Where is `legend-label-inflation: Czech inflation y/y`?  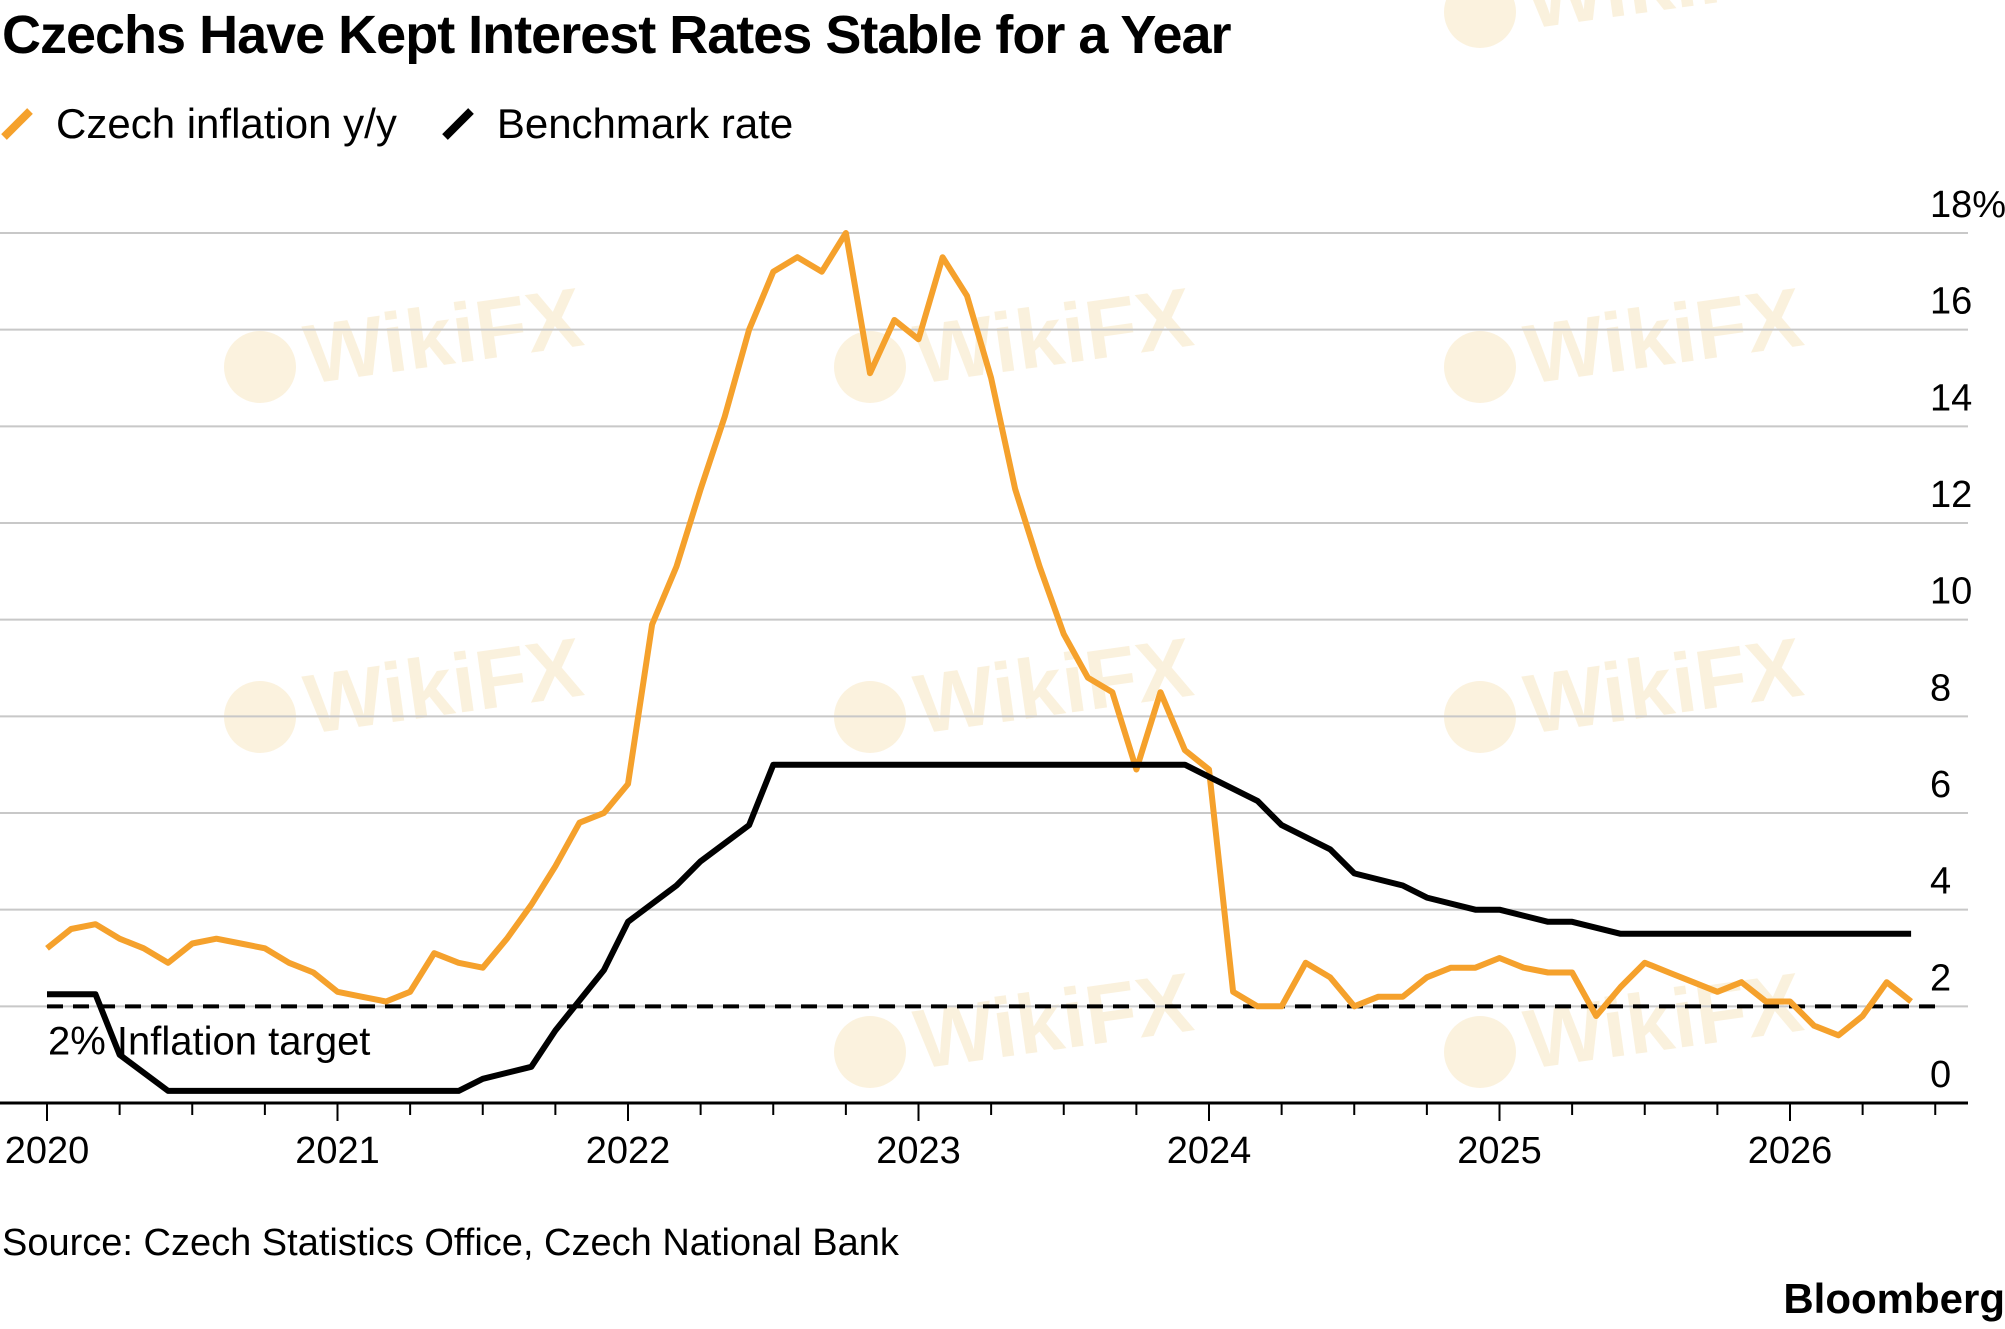
legend-label-inflation: Czech inflation y/y is located at coordinates (226, 123).